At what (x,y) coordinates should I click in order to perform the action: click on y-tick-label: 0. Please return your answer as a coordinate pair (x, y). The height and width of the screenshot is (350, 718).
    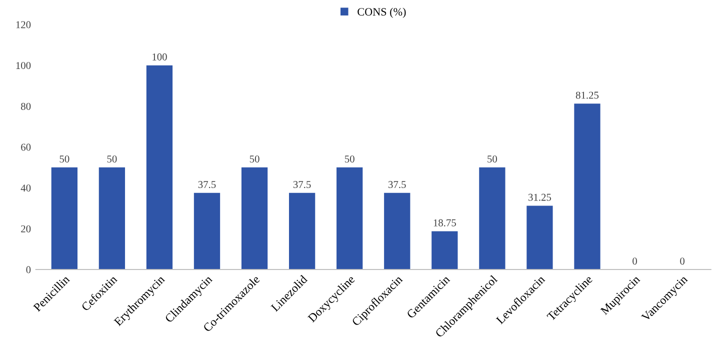
    Looking at the image, I should click on (28, 270).